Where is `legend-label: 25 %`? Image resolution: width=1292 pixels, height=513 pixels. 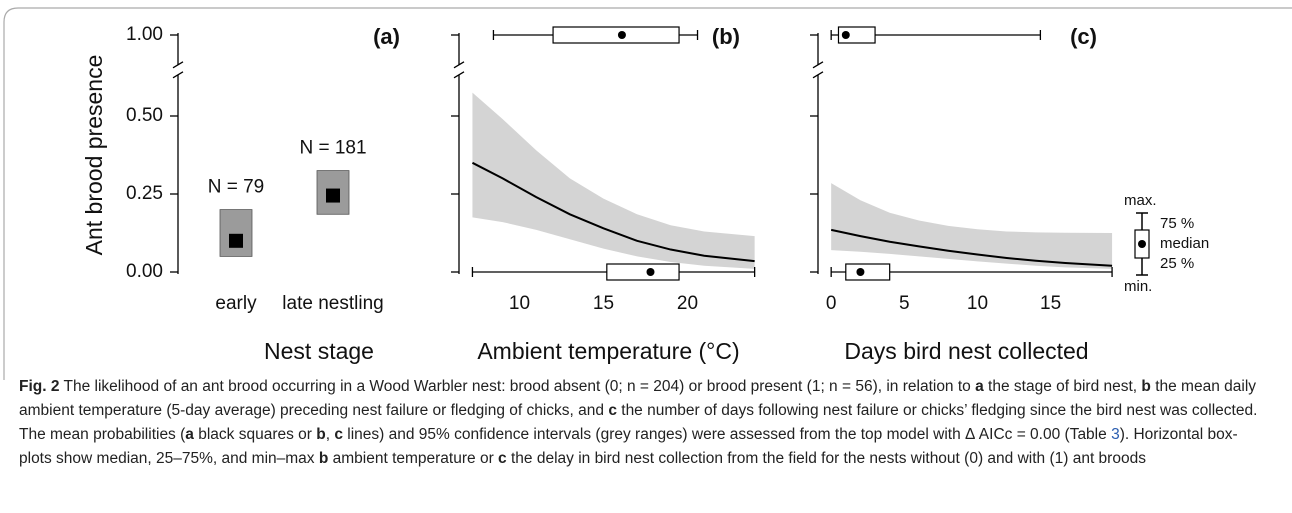 legend-label: 25 % is located at coordinates (1177, 263).